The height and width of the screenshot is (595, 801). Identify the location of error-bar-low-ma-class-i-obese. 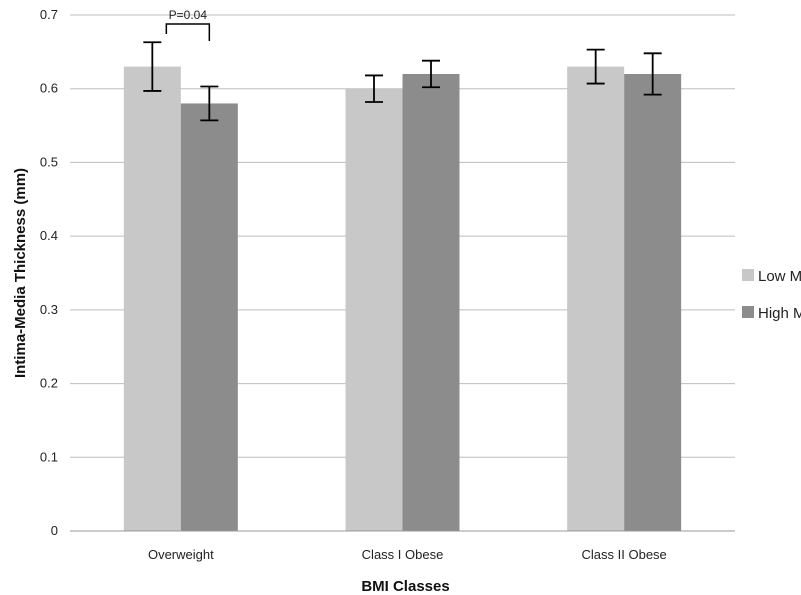
(374, 88).